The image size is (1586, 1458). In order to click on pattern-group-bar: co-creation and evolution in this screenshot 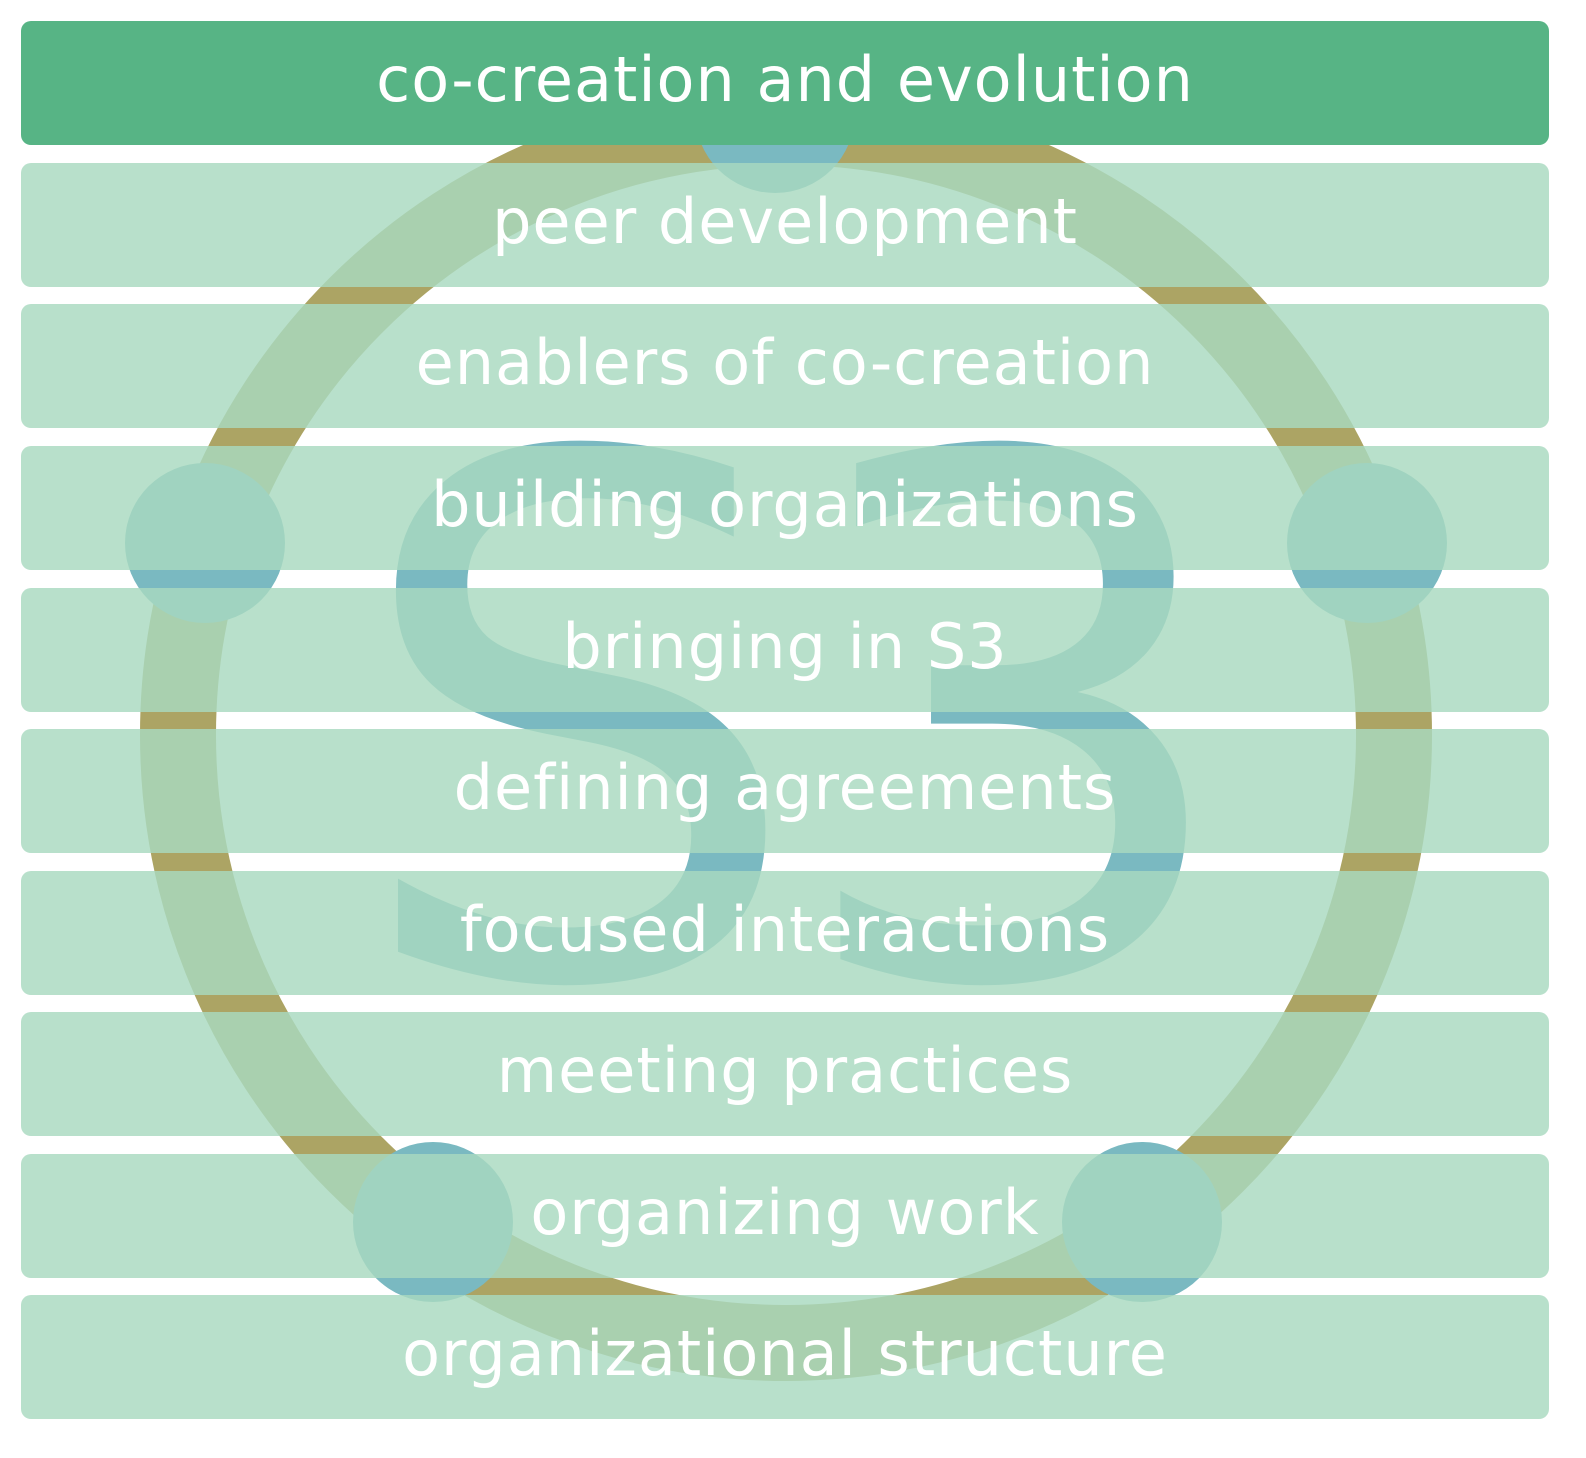, I will do `click(785, 83)`.